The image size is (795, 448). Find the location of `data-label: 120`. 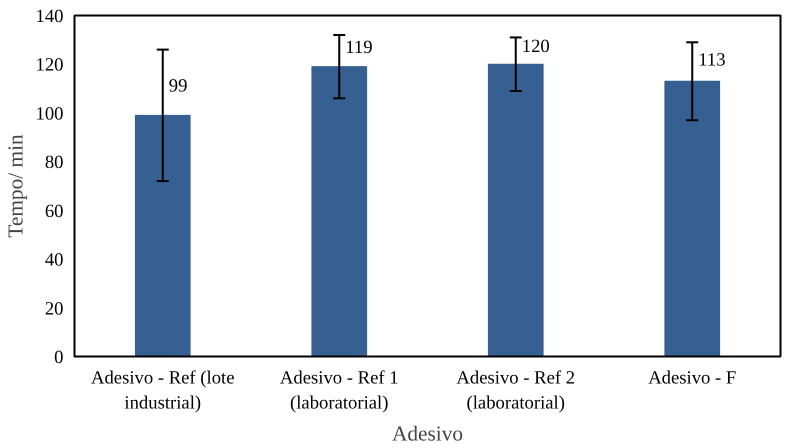

data-label: 120 is located at coordinates (536, 47).